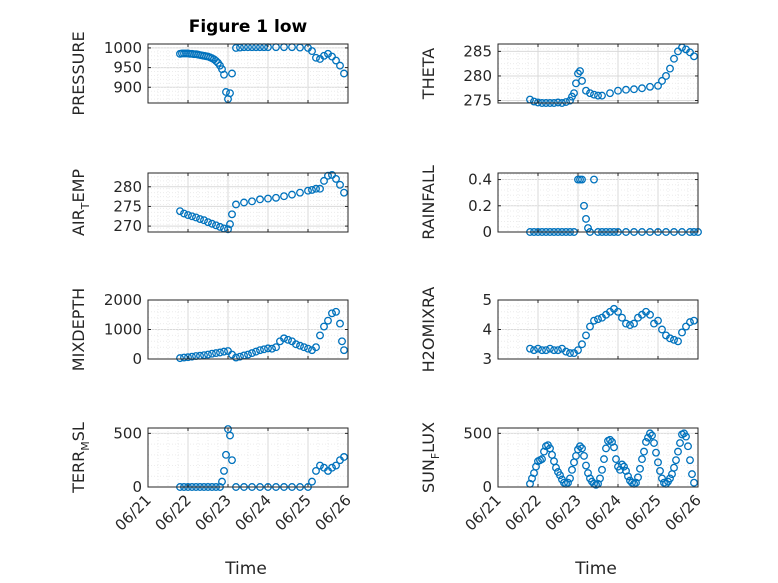 This screenshot has height=583, width=778. Describe the element at coordinates (430, 457) in the screenshot. I see `y-axis-label: SUNFLUX` at that location.